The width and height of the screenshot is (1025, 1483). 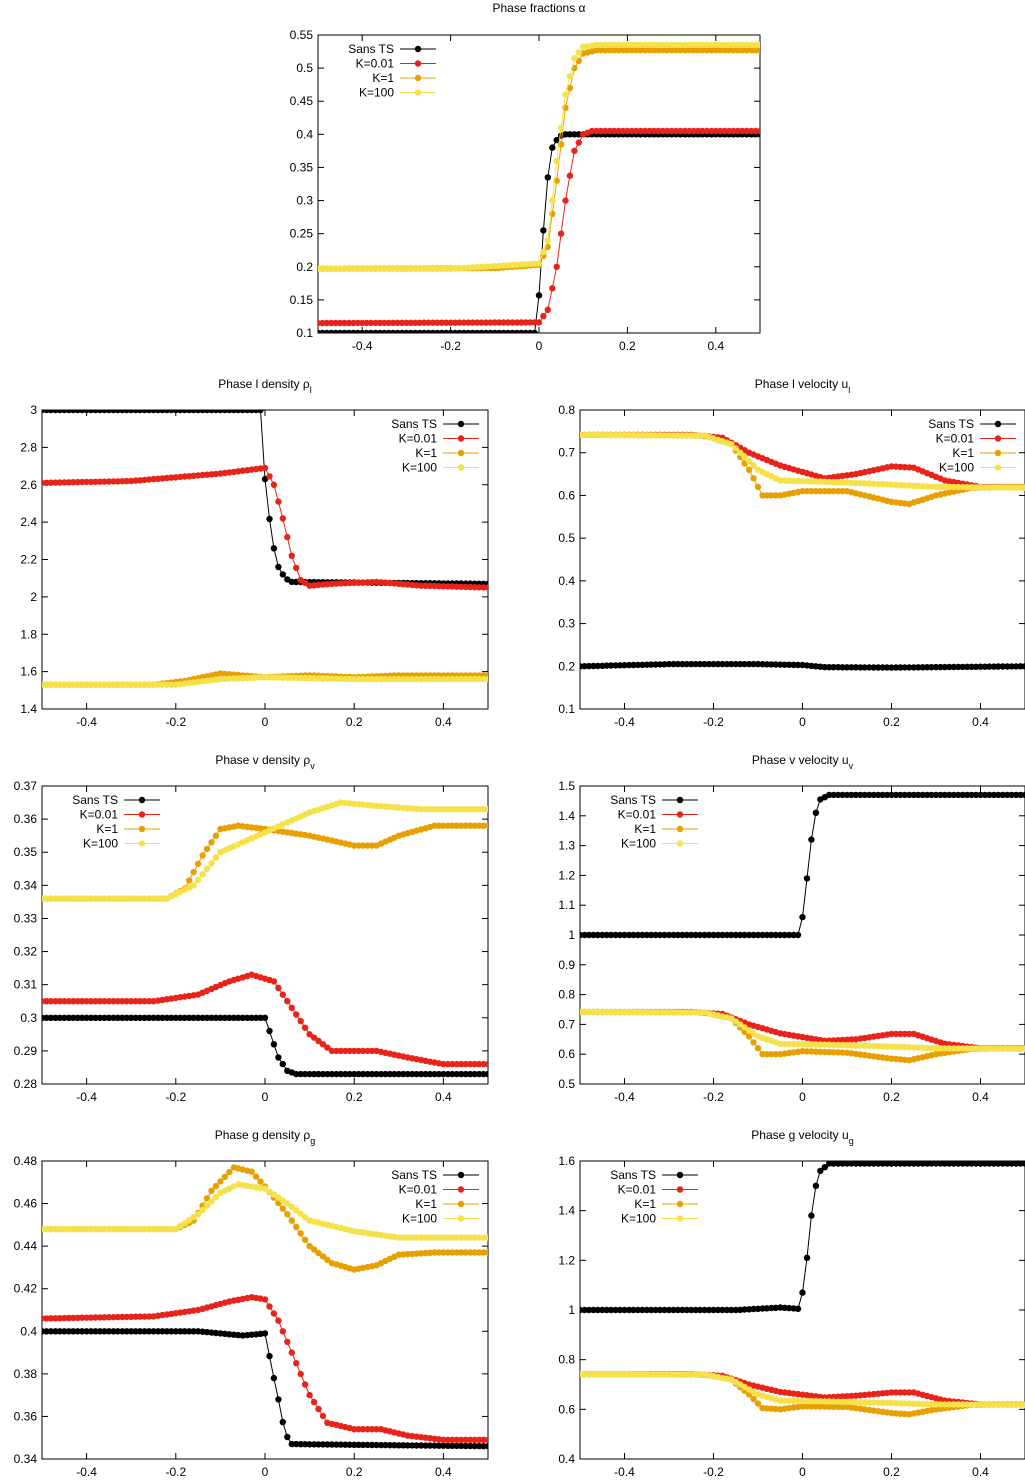 What do you see at coordinates (802, 1137) in the screenshot?
I see `chart-title: Phase g velocity ug` at bounding box center [802, 1137].